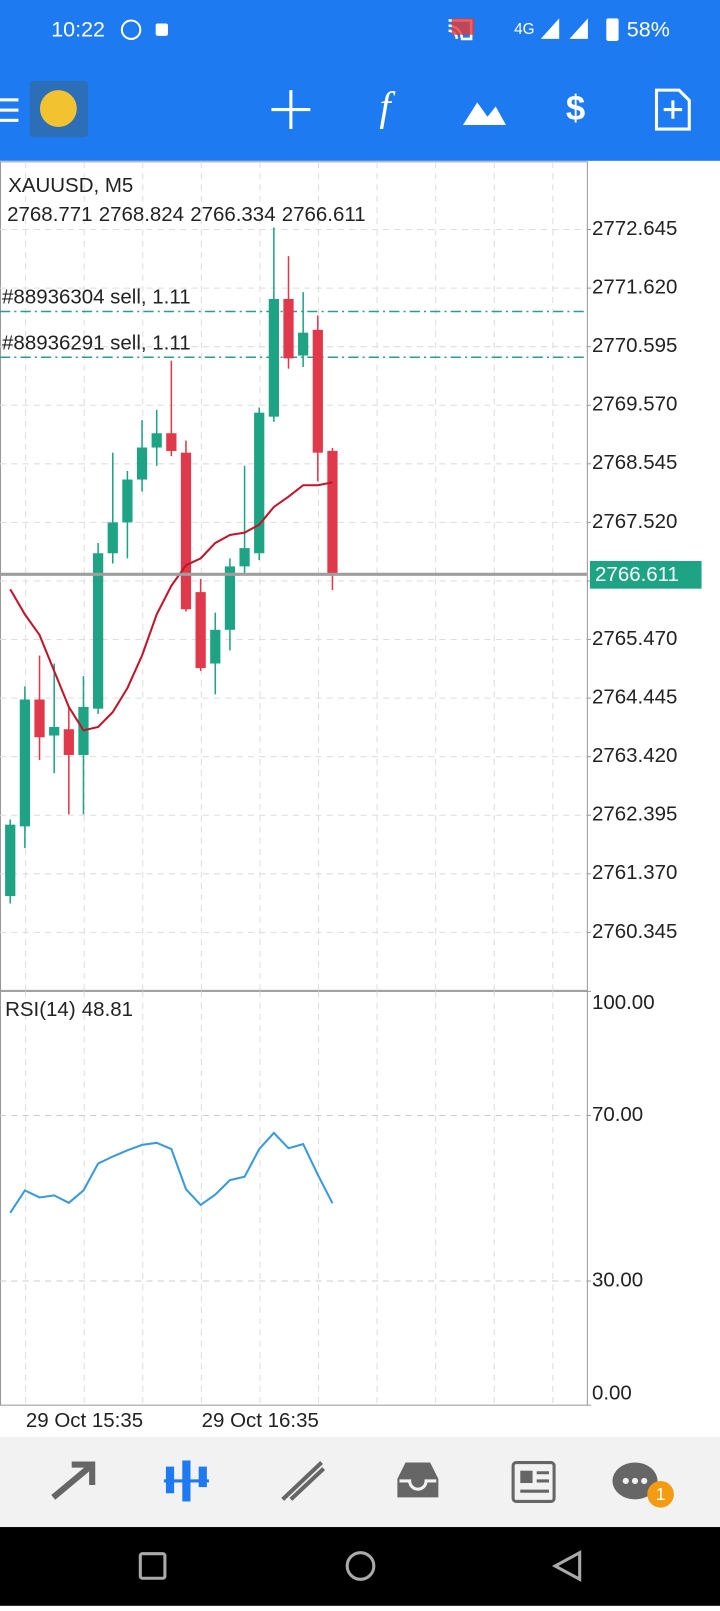  I want to click on y-tick-label: 70.00, so click(617, 1114).